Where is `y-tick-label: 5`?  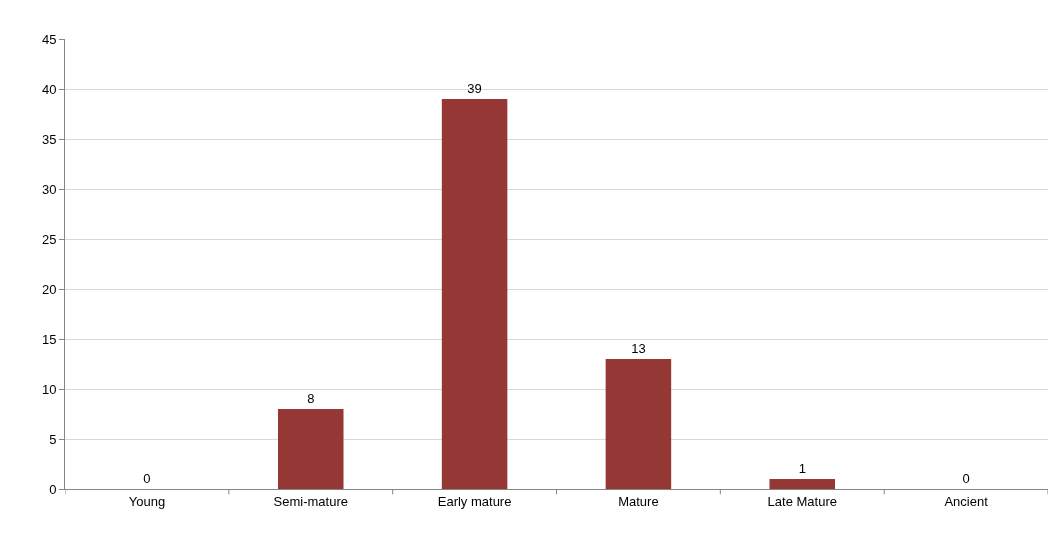 y-tick-label: 5 is located at coordinates (53, 439).